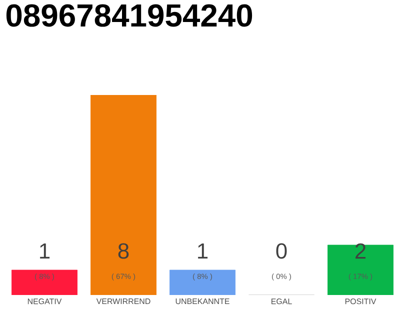 This screenshot has height=320, width=410. Describe the element at coordinates (129, 15) in the screenshot. I see `chart-title: 08967841954240` at that location.